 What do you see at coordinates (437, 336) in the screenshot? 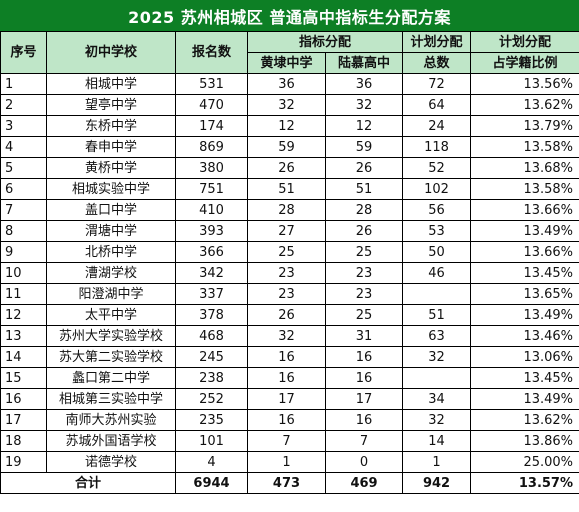
I see `cell-total: 63` at bounding box center [437, 336].